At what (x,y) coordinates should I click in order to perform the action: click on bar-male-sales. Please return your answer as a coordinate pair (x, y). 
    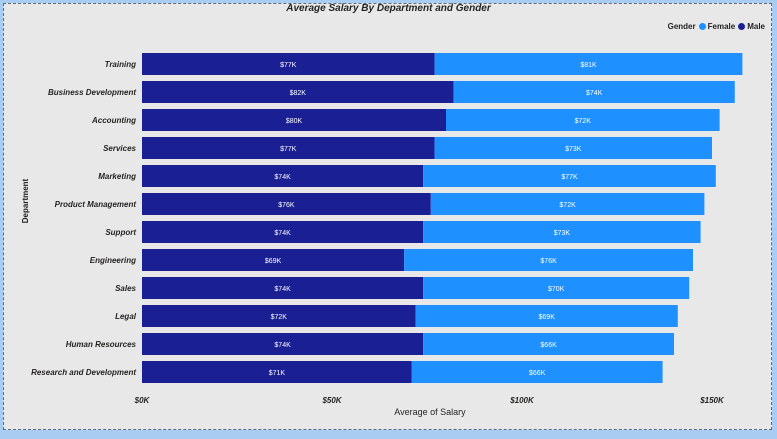
    Looking at the image, I should click on (283, 288).